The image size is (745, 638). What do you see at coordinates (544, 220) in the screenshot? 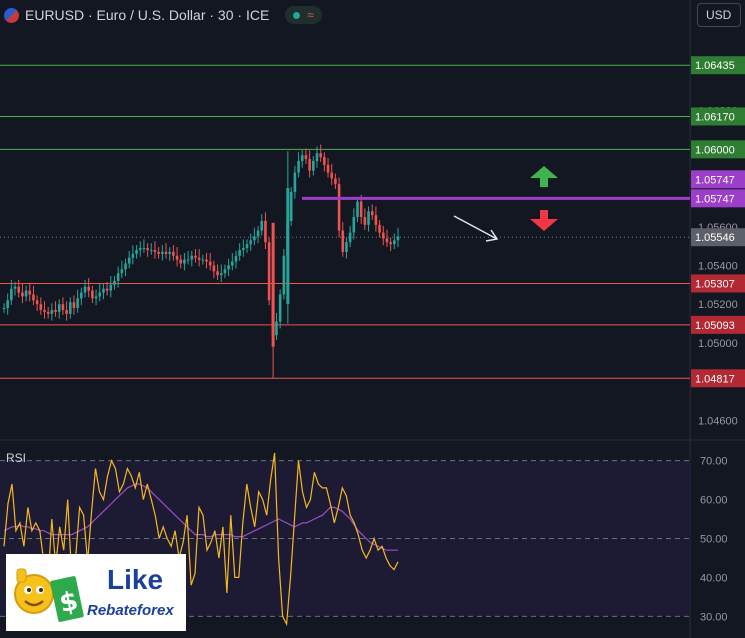
I see `arrow-down-red` at bounding box center [544, 220].